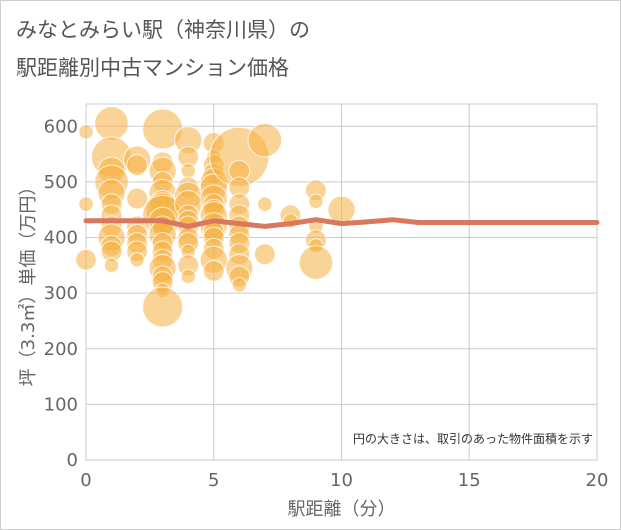 Image resolution: width=621 pixels, height=530 pixels. I want to click on chart-title-line1: みなとみらい駅（神奈川県）の, so click(163, 30).